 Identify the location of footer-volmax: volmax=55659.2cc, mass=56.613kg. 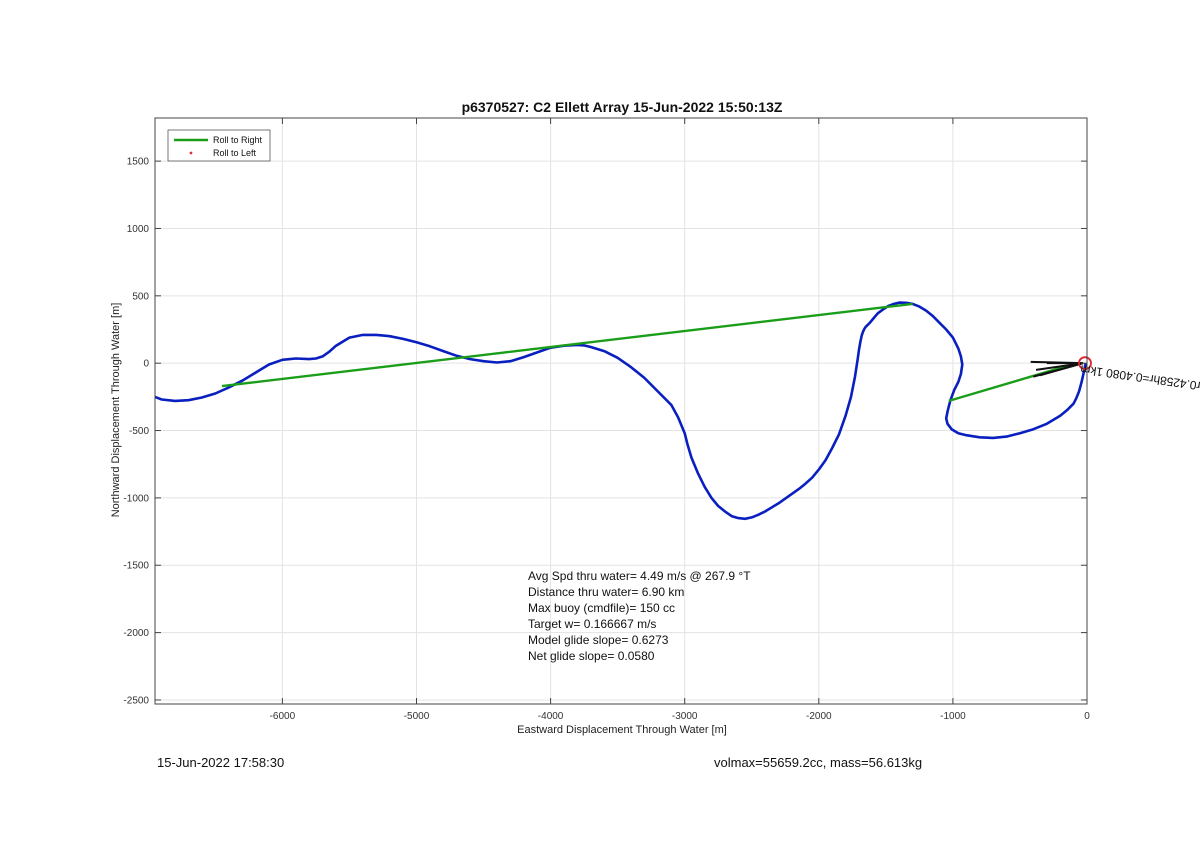
(818, 762).